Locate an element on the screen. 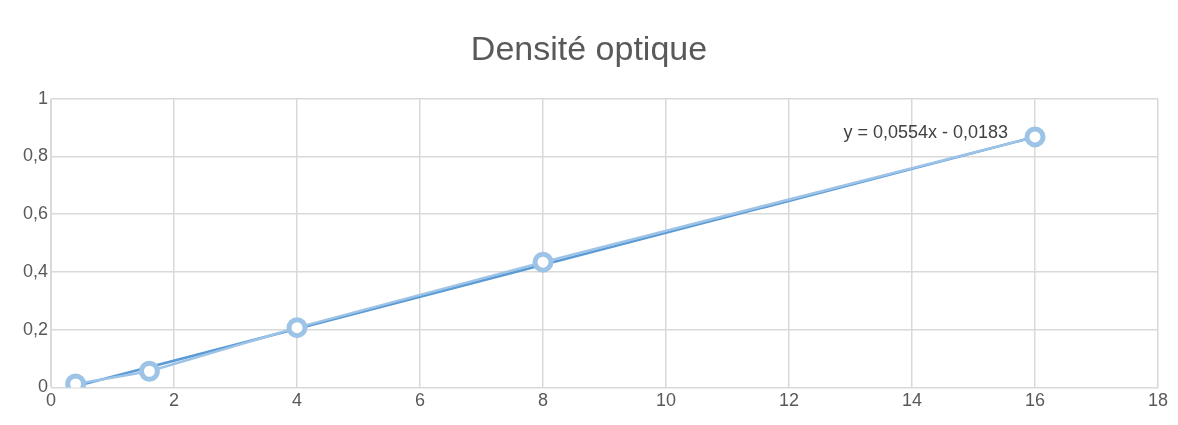 The height and width of the screenshot is (425, 1178). y-tick-label: 0,8 is located at coordinates (35, 155).